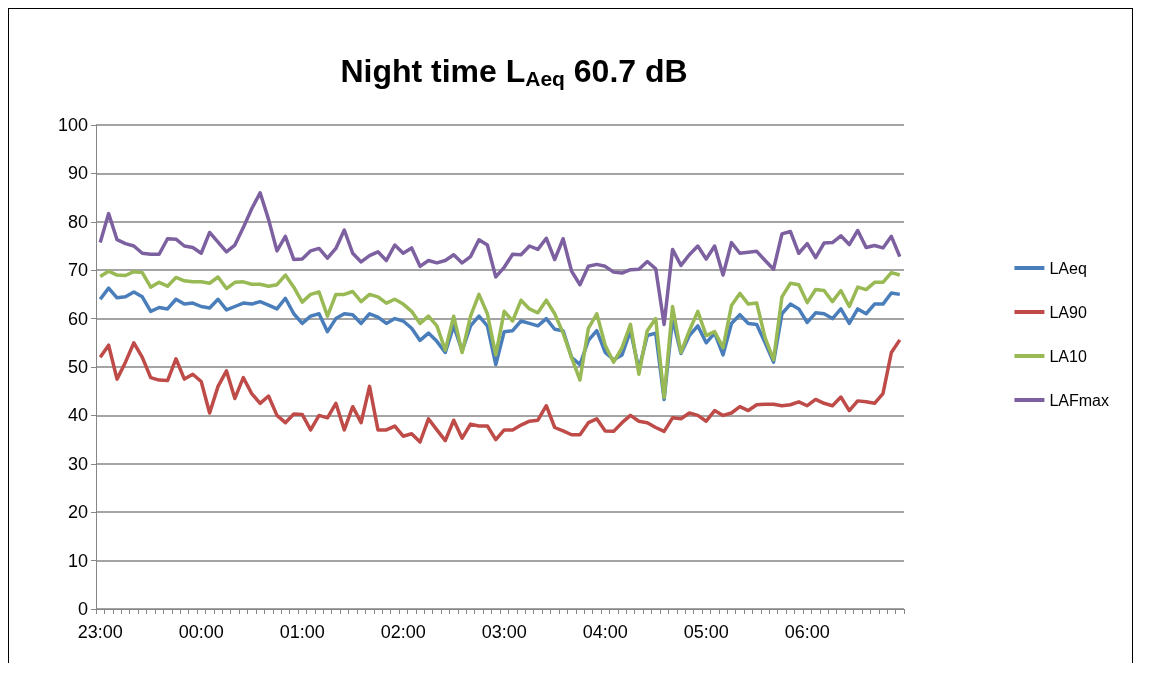  Describe the element at coordinates (82, 609) in the screenshot. I see `y-tick-label: 0` at that location.